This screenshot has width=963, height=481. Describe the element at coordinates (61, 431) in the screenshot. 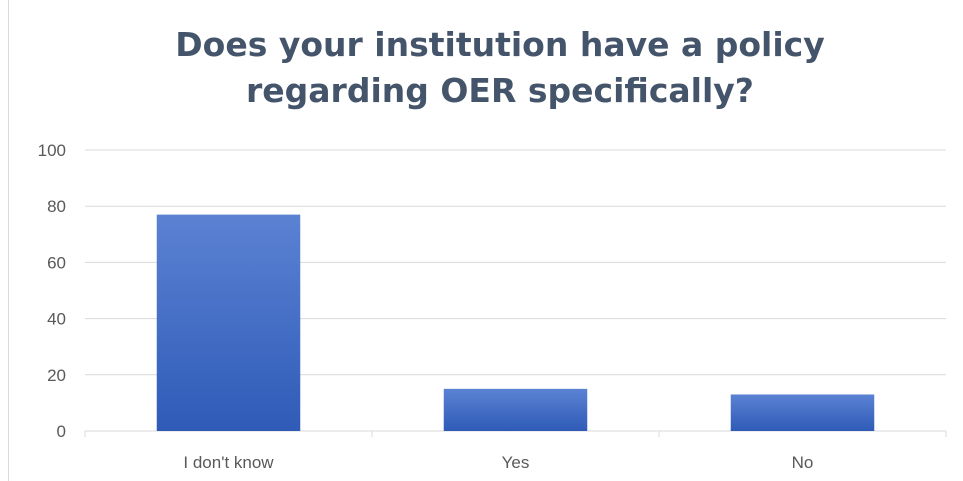

I see `y-tick-label: 0` at that location.